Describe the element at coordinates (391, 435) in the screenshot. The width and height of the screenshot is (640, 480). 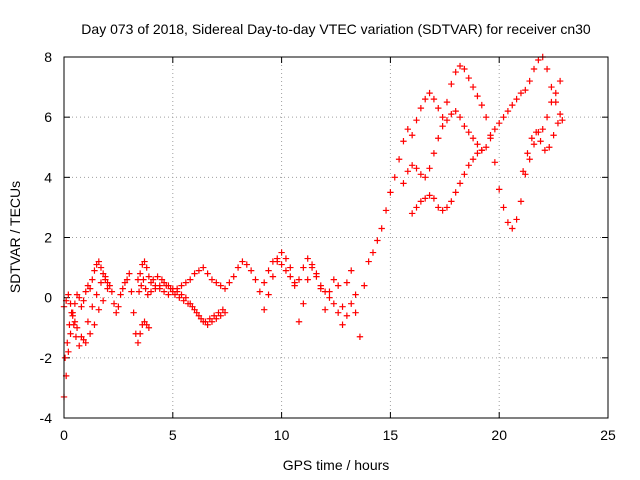
I see `x-tick-label: 15` at that location.